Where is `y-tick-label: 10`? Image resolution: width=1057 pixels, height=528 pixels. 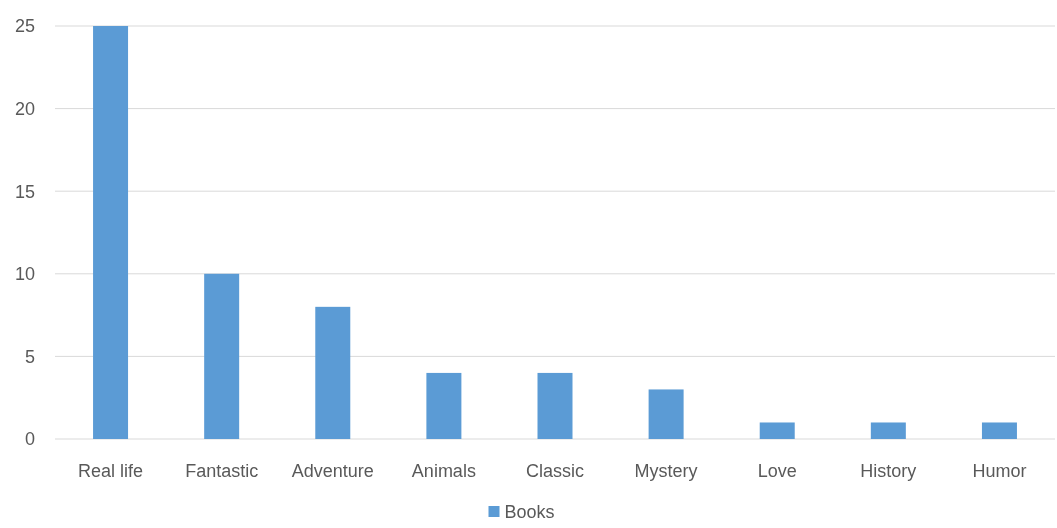
y-tick-label: 10 is located at coordinates (24, 274).